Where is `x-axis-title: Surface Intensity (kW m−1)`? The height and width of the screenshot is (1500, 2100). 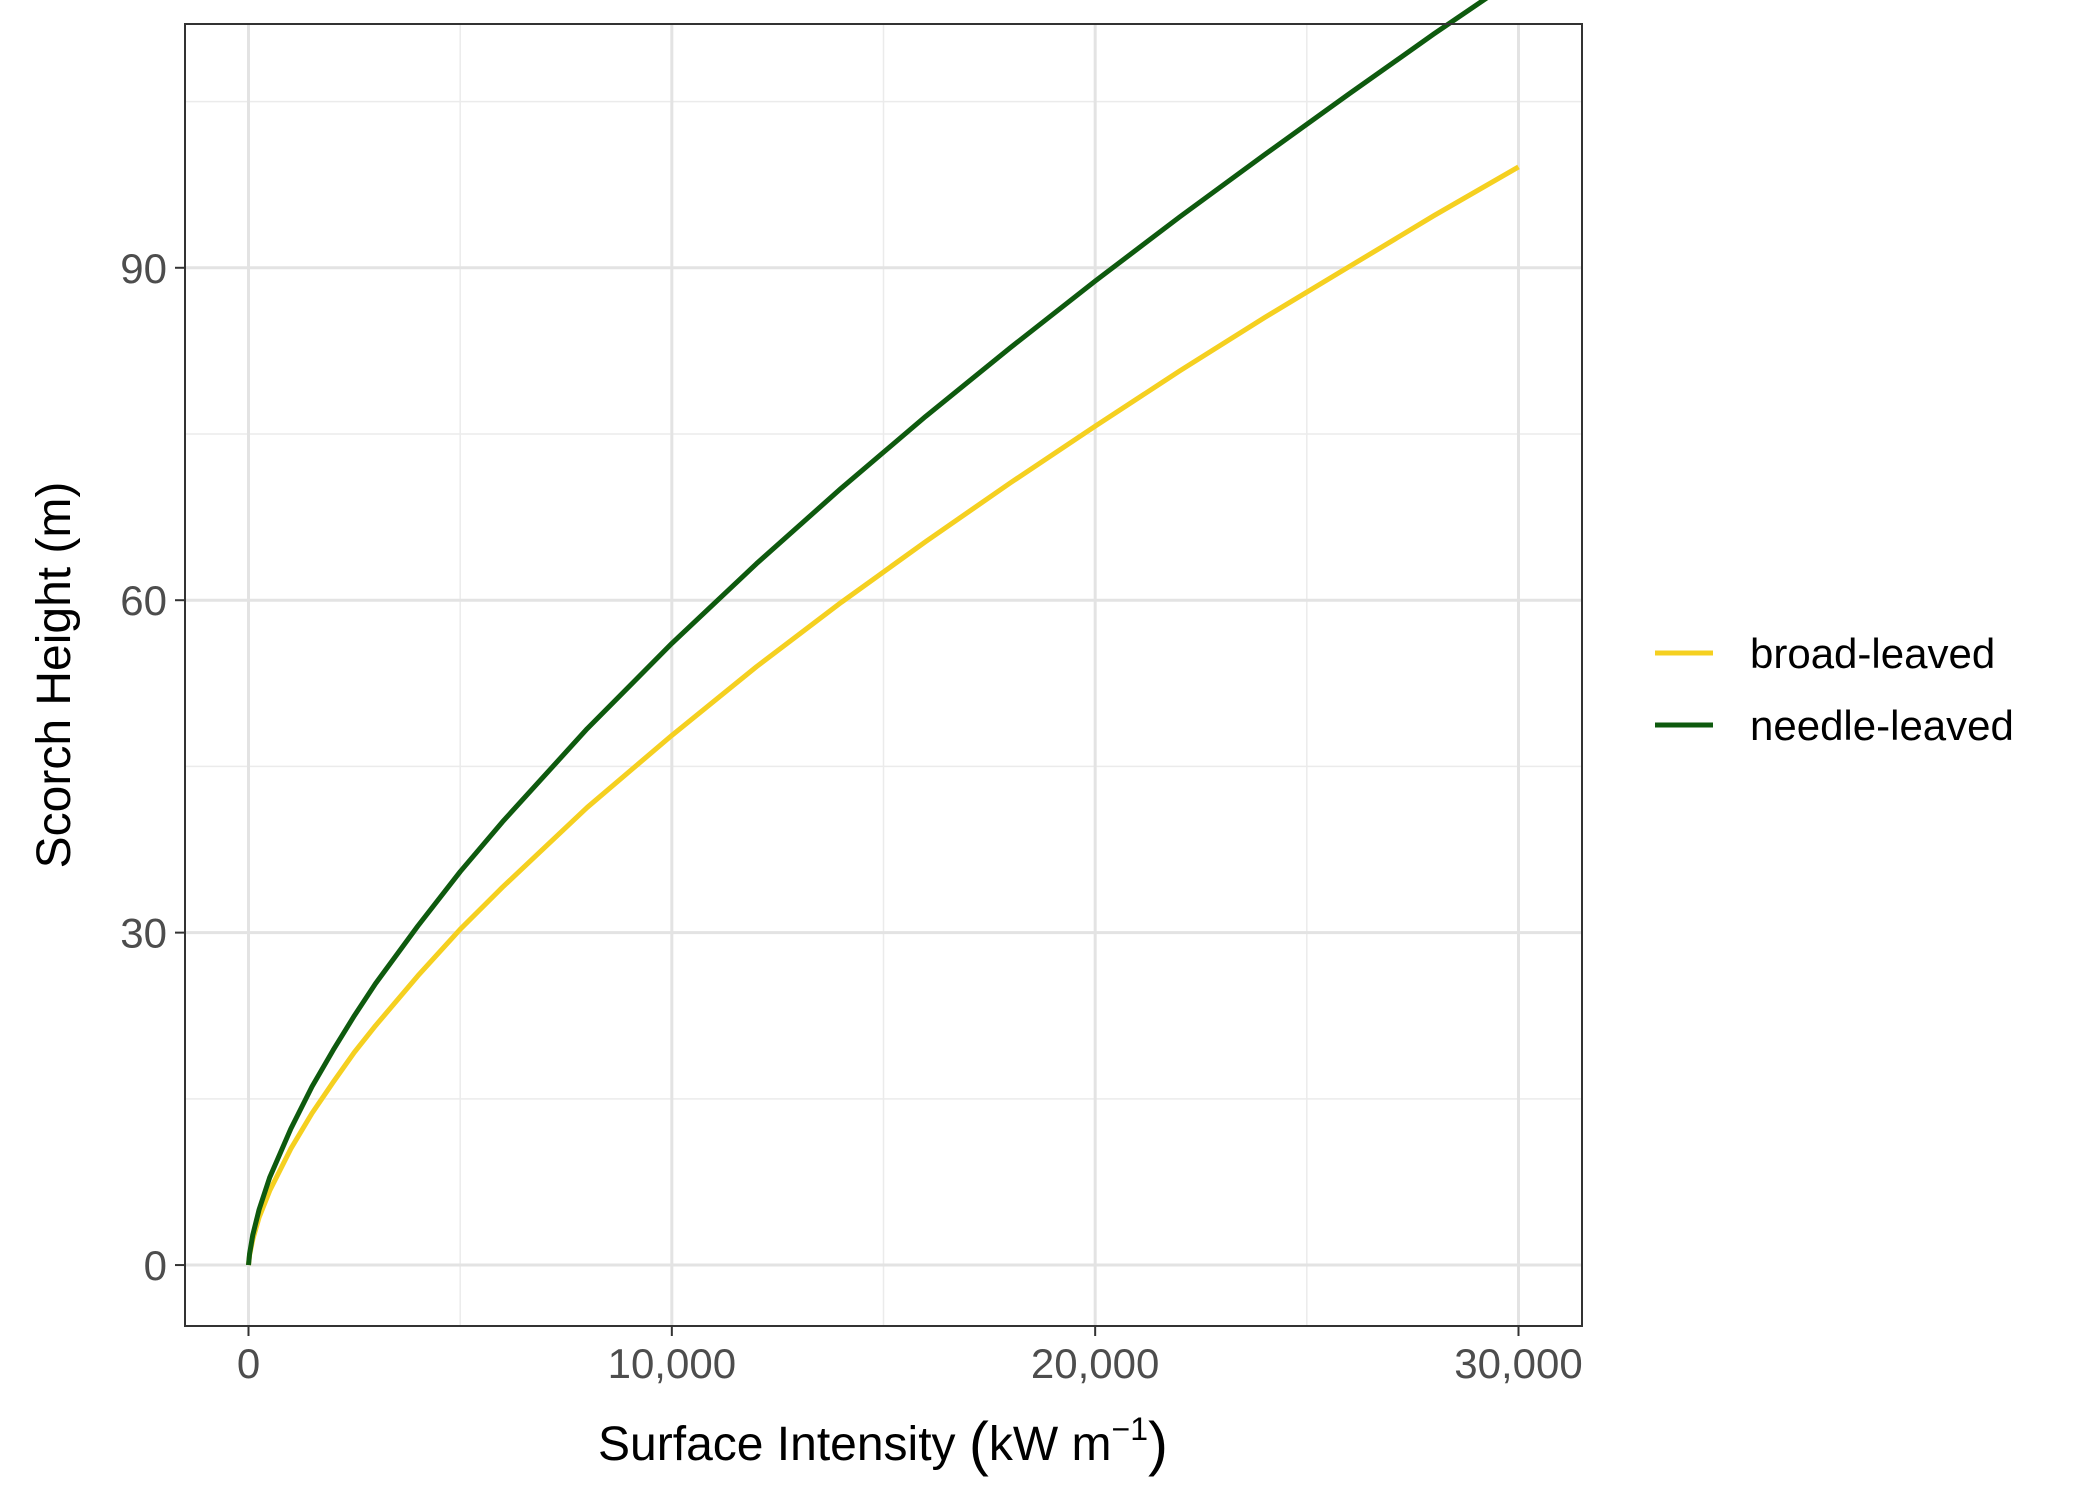 x-axis-title: Surface Intensity (kW m−1) is located at coordinates (883, 1443).